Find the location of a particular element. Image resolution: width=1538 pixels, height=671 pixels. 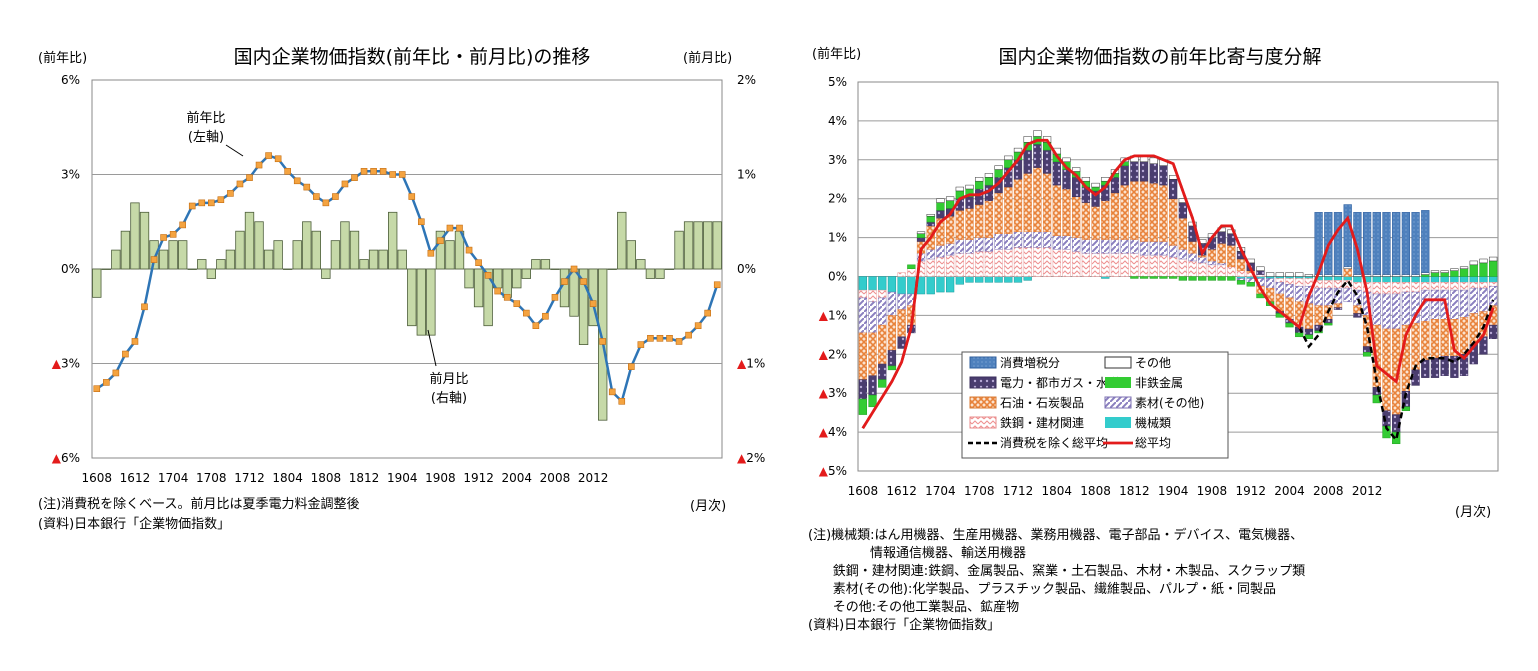

left-note-1: (注)消費税を除くベース。前月比は夏季電力料金調整後 is located at coordinates (199, 504).